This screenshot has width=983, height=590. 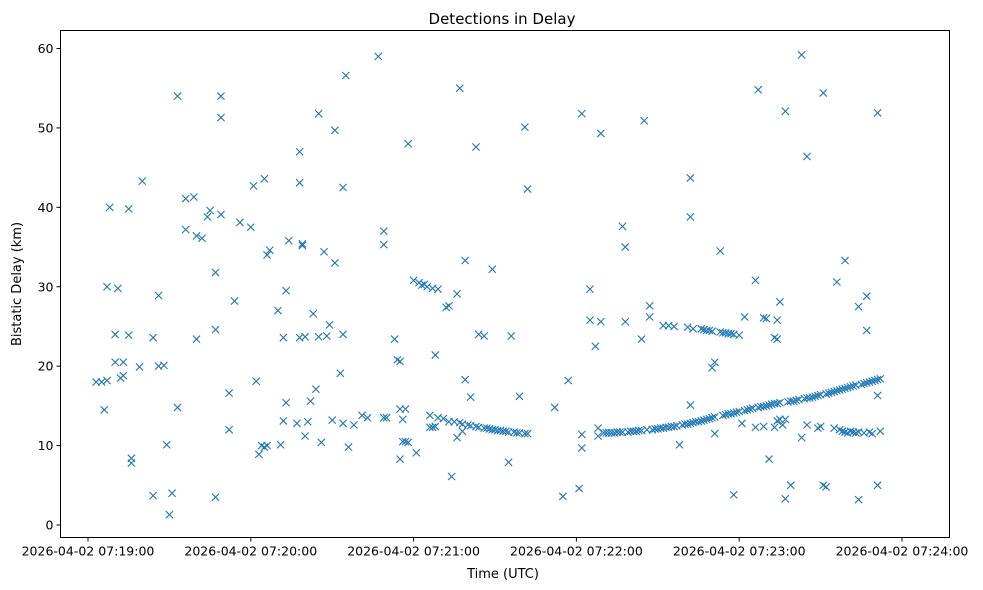 What do you see at coordinates (576, 551) in the screenshot?
I see `x-tick-label: 2026-04-02 07:22:00` at bounding box center [576, 551].